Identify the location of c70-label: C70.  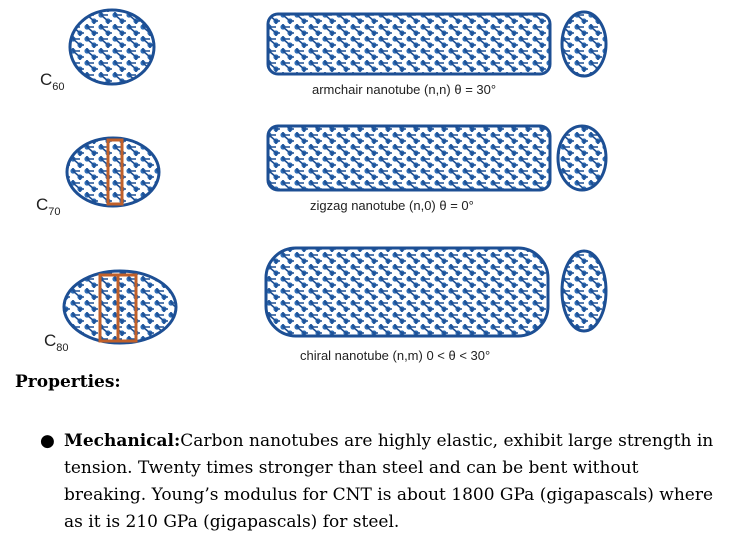
(48, 206).